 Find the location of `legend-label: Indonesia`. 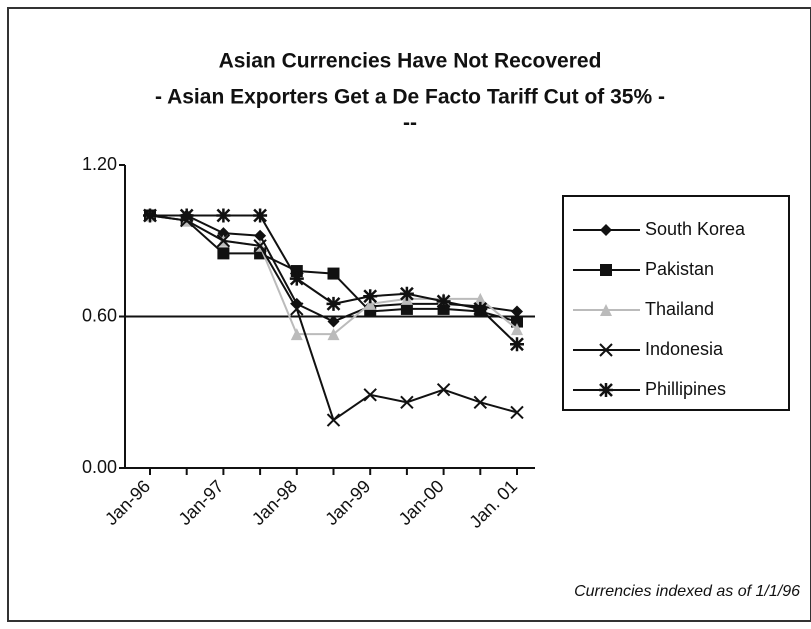

legend-label: Indonesia is located at coordinates (684, 349).